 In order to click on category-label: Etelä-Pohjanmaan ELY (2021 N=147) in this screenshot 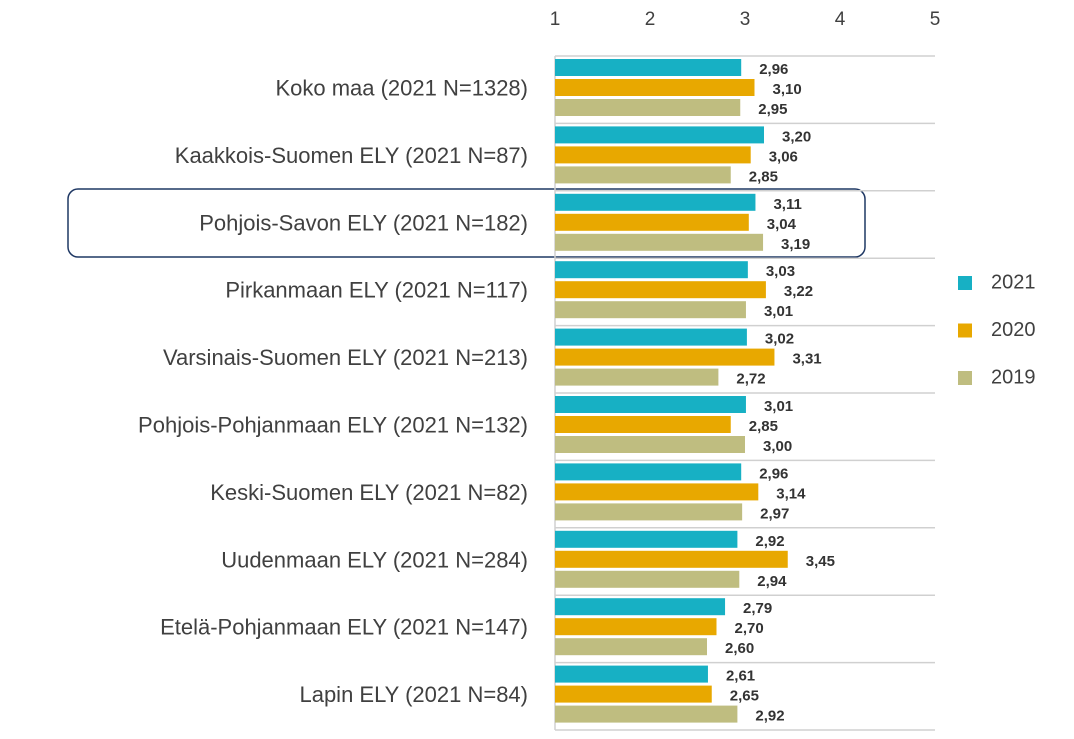, I will do `click(344, 627)`.